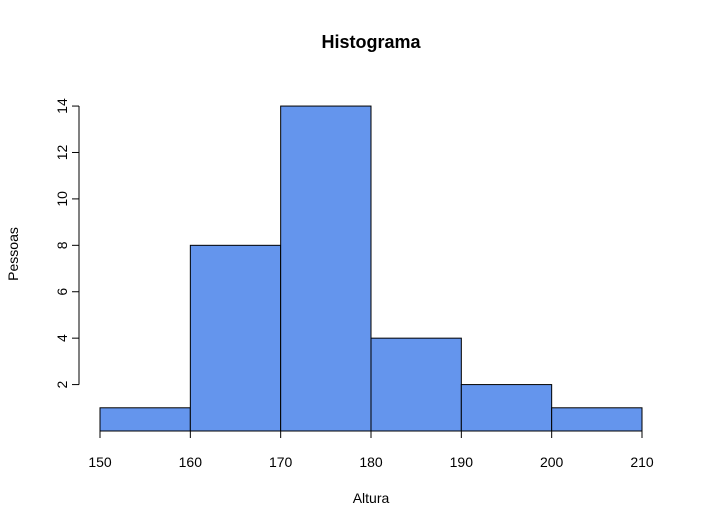 This screenshot has width=705, height=528. Describe the element at coordinates (100, 462) in the screenshot. I see `x-tick-label-150: 150` at that location.